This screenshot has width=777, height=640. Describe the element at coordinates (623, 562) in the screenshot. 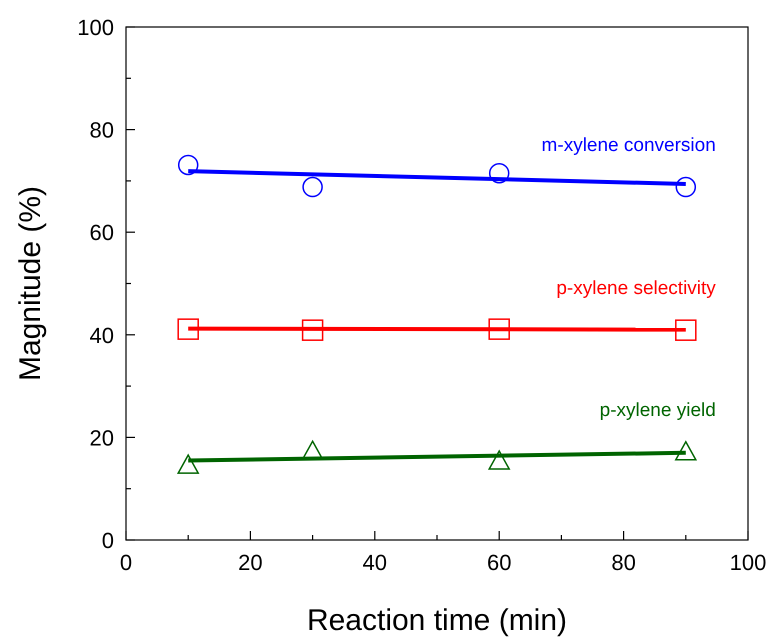

I see `x-tick-label: 80` at that location.